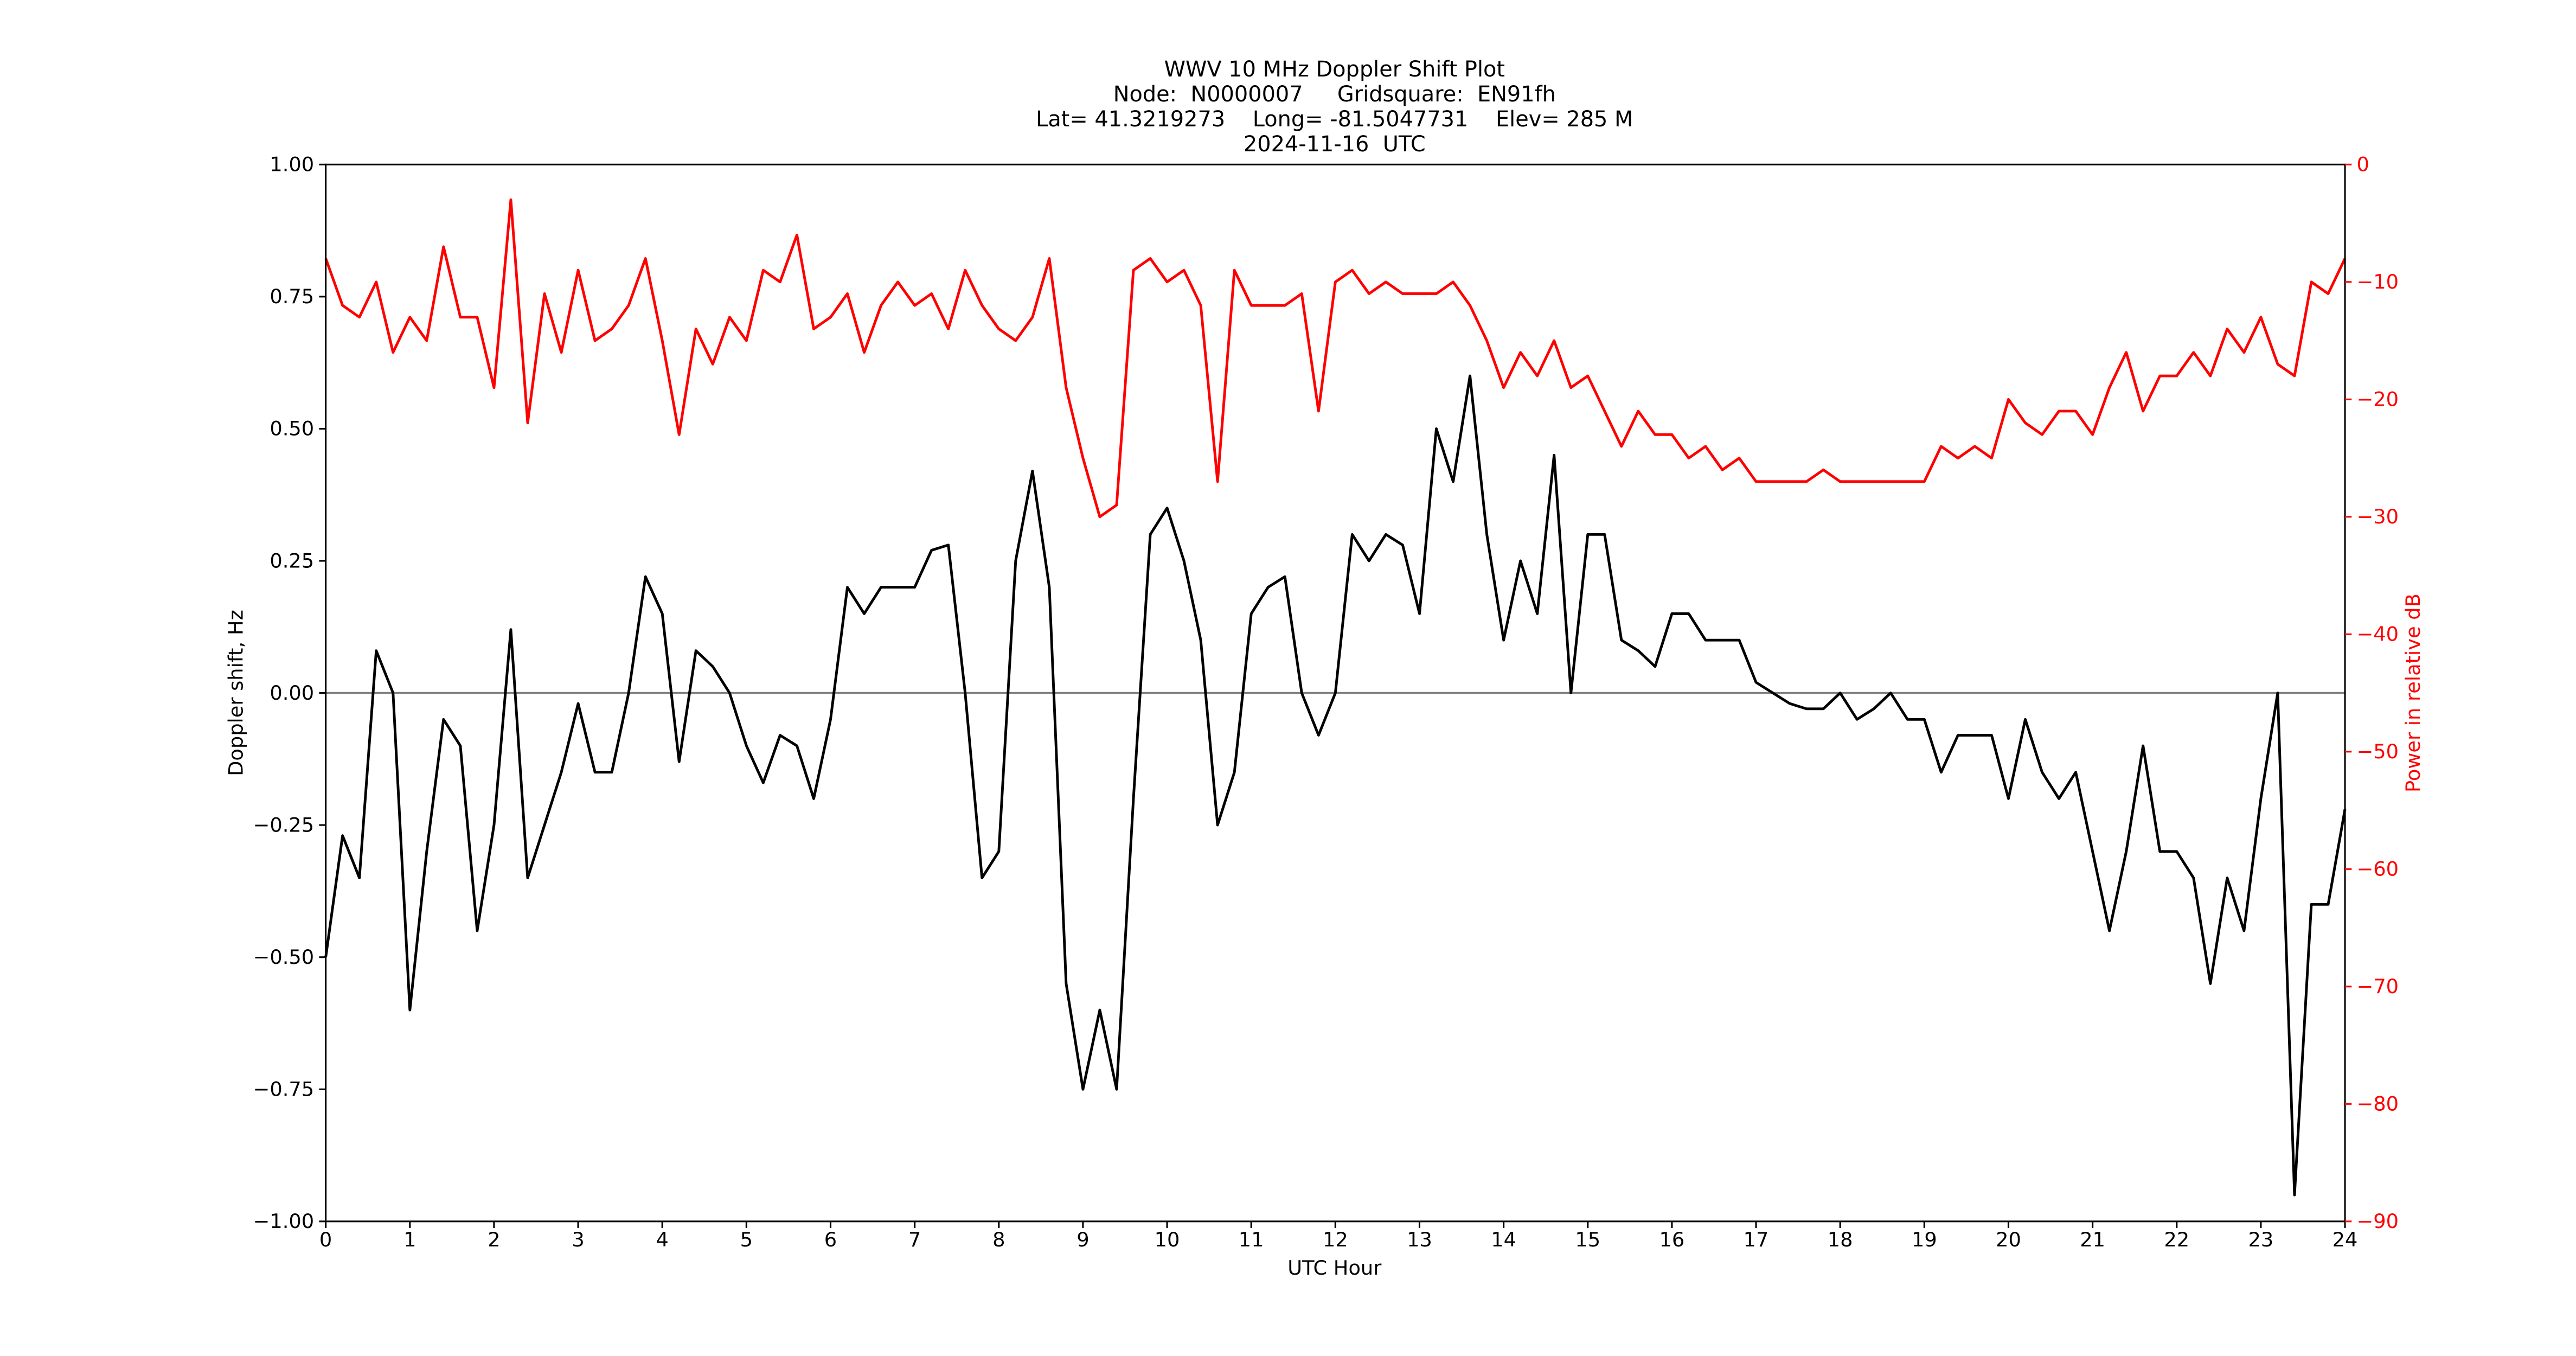 Image resolution: width=2576 pixels, height=1356 pixels. Describe the element at coordinates (292, 164) in the screenshot. I see `y-tick-label: 1.00` at that location.